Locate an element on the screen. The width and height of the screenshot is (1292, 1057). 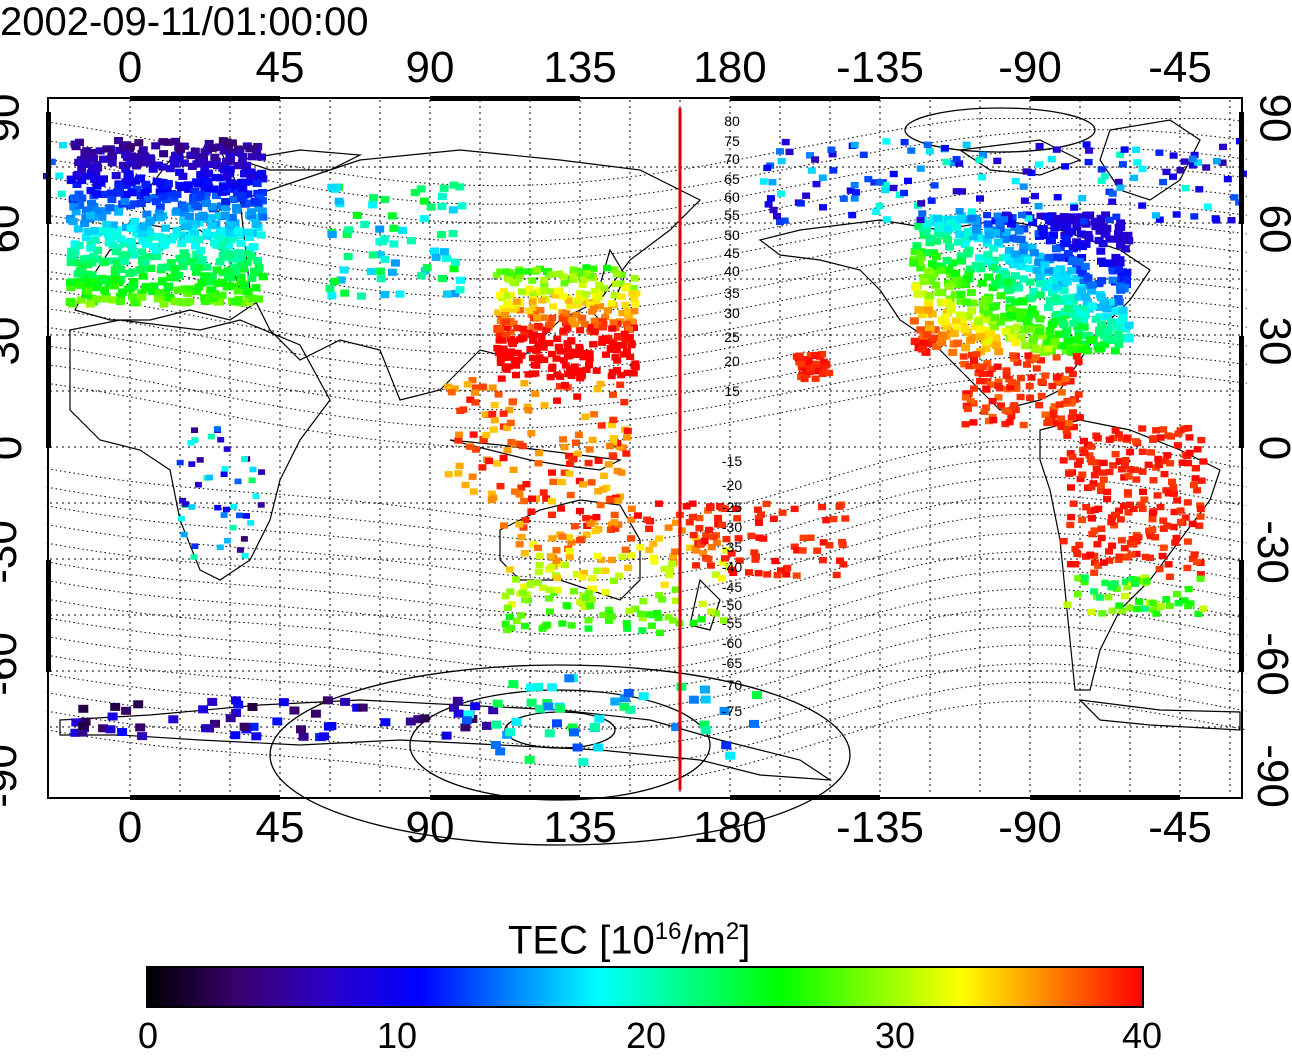
lon-tick-top: 0 is located at coordinates (130, 67).